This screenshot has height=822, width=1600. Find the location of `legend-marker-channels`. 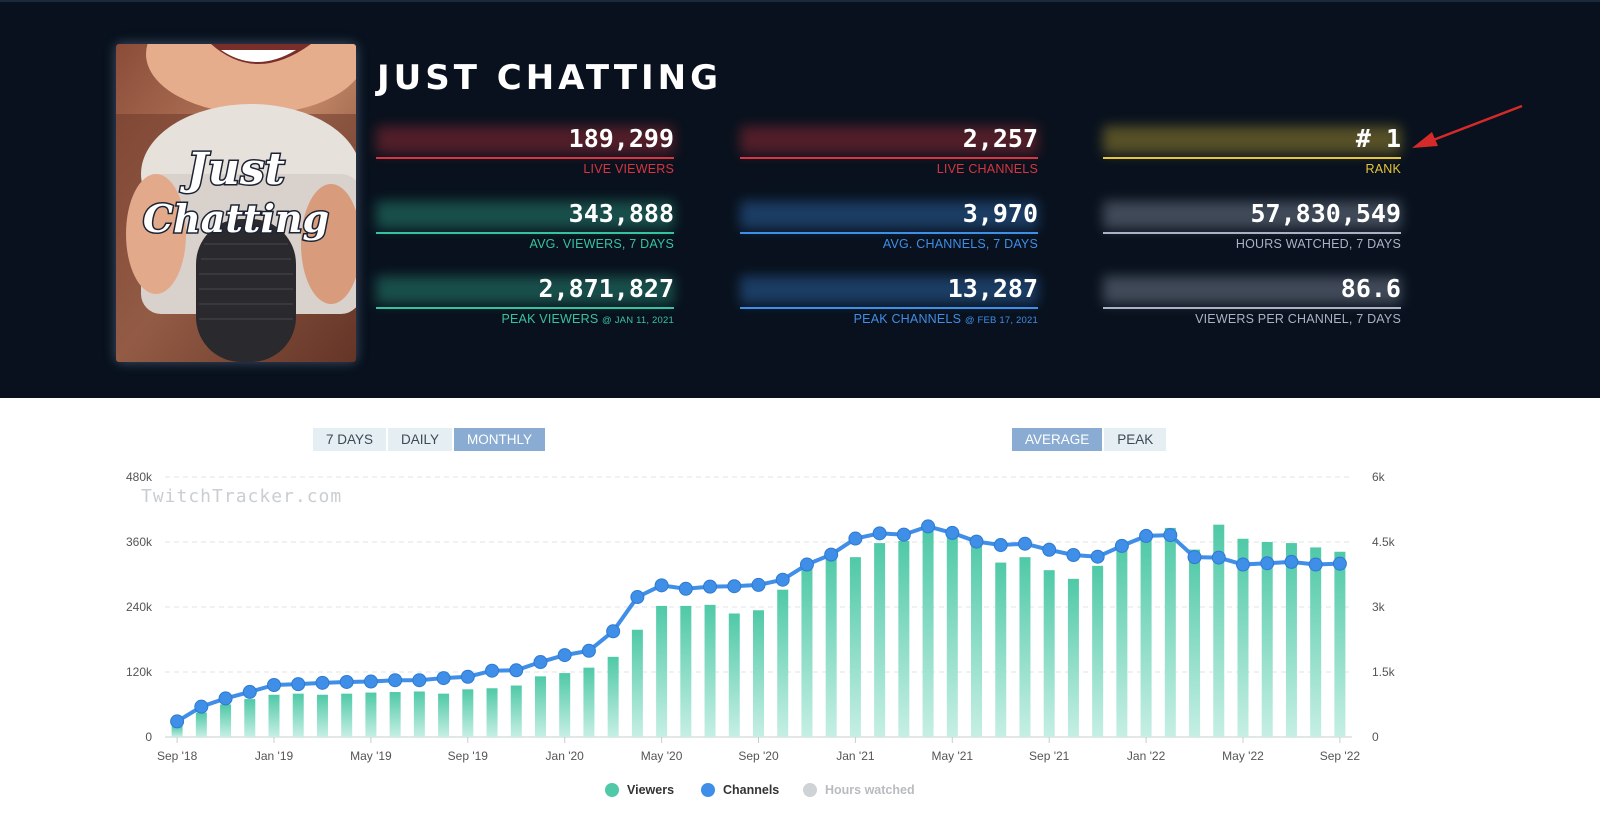

legend-marker-channels is located at coordinates (708, 790).